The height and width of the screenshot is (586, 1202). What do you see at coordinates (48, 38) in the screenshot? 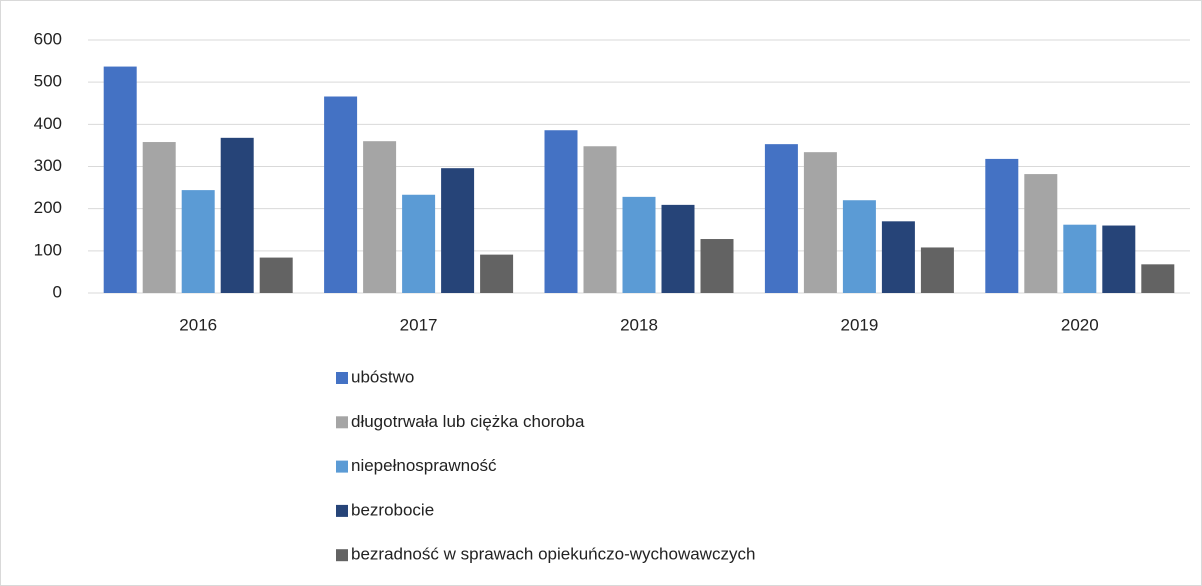
I see `y-tick-label: 600` at bounding box center [48, 38].